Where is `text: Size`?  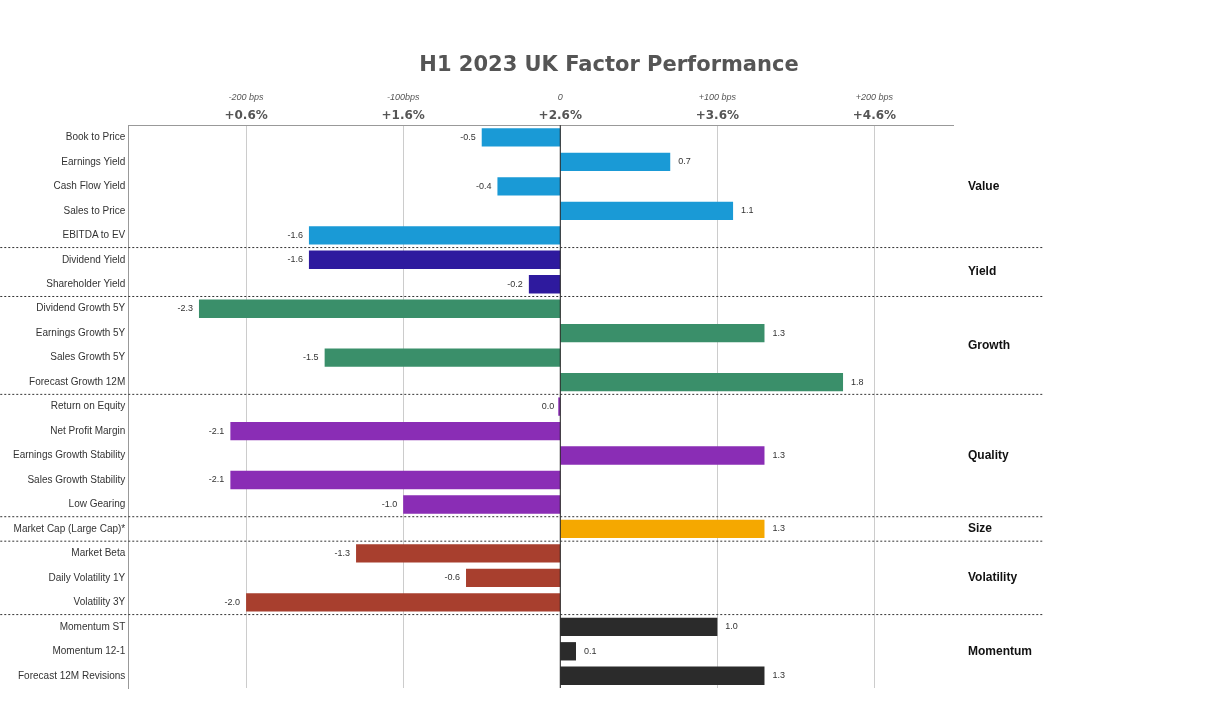
text: Size is located at coordinates (980, 528).